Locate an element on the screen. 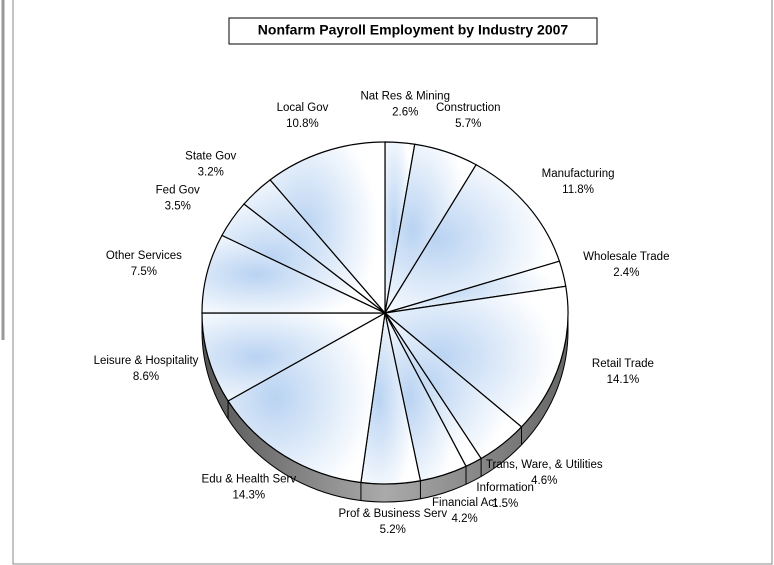  slice-value-label: 7.5% is located at coordinates (144, 272).